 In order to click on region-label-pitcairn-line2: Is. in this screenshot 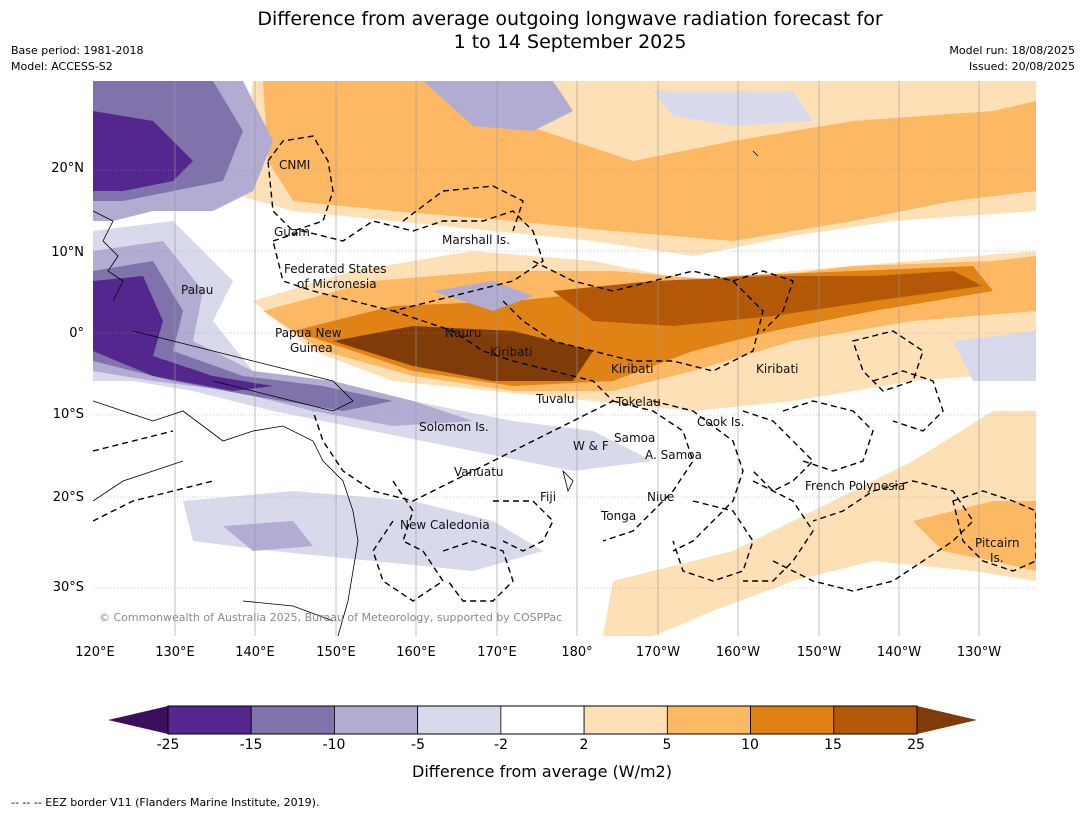, I will do `click(997, 558)`.